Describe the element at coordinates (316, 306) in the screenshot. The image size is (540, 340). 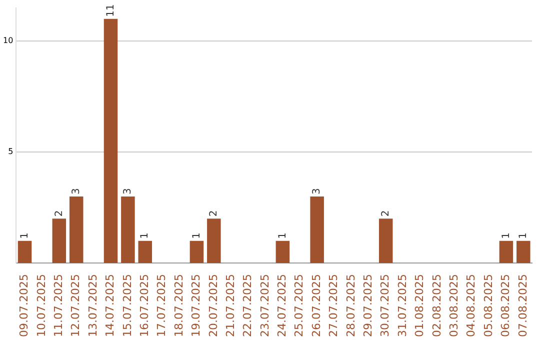
I see `x-tick-label: 26.07.2025` at that location.